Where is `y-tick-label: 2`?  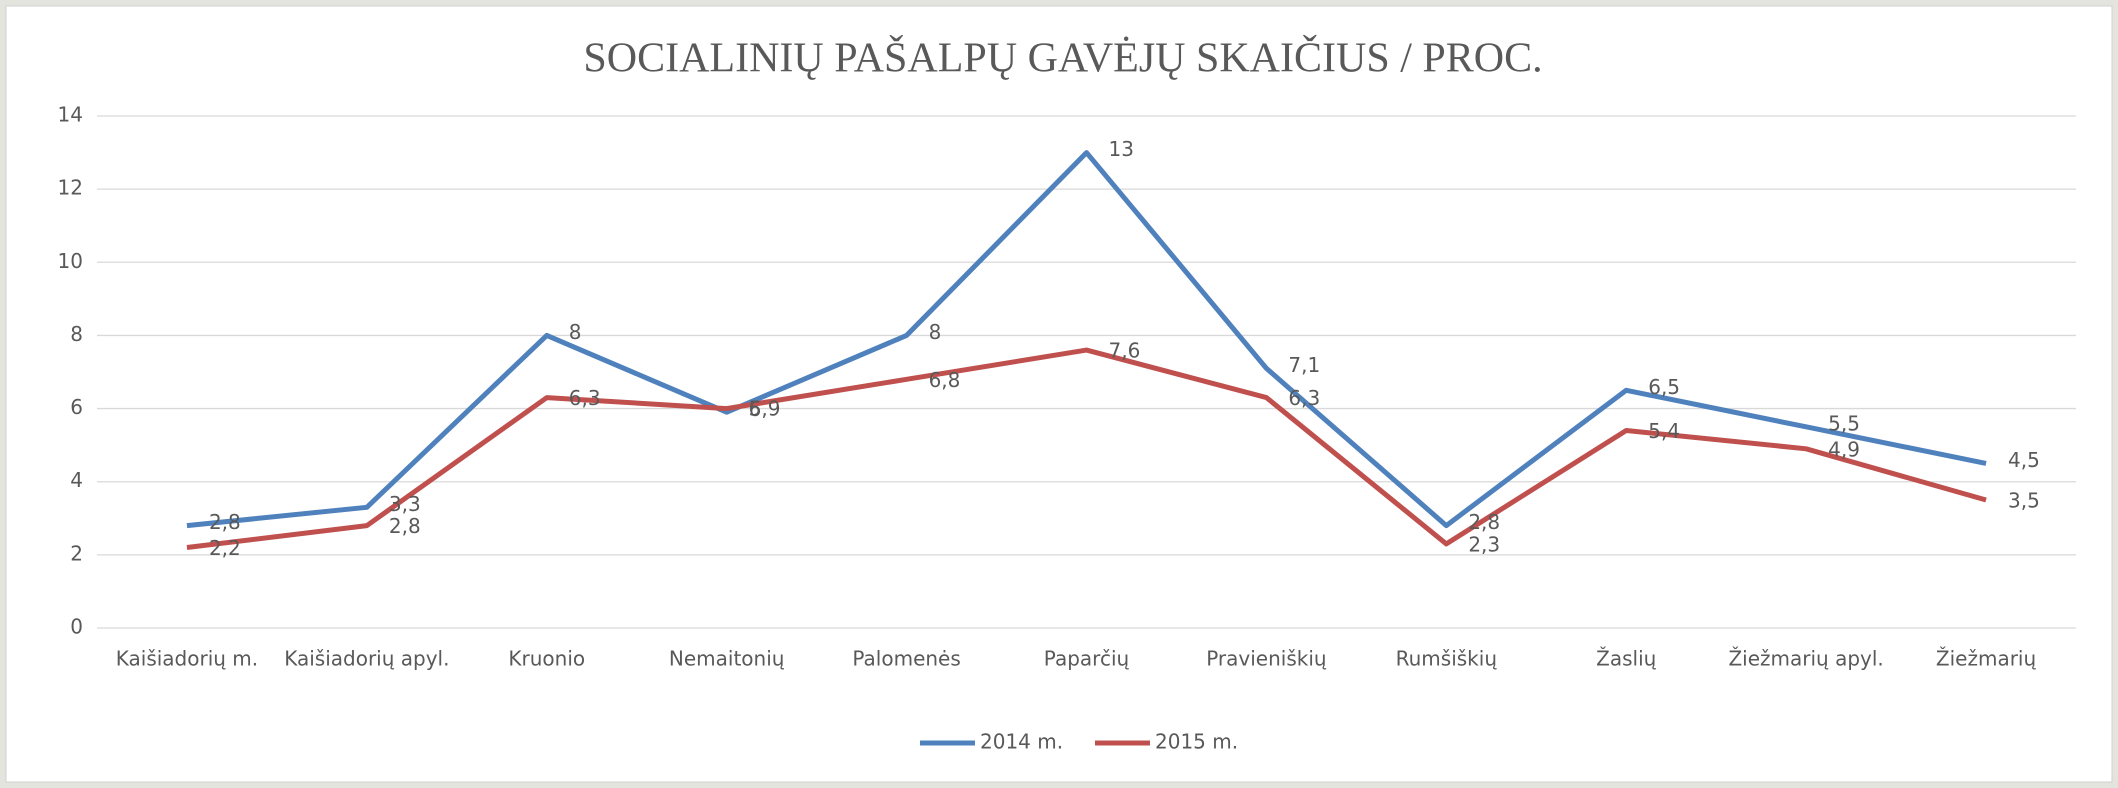
y-tick-label: 2 is located at coordinates (76, 553).